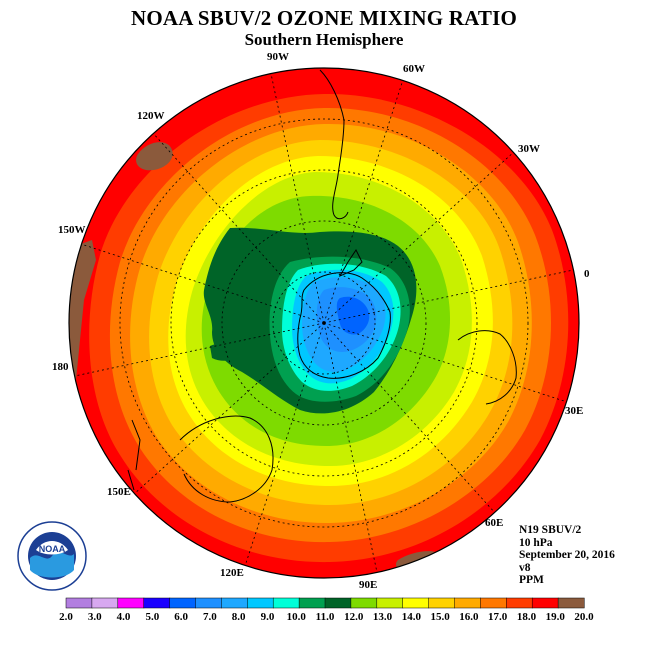  I want to click on africa-coast, so click(487, 367).